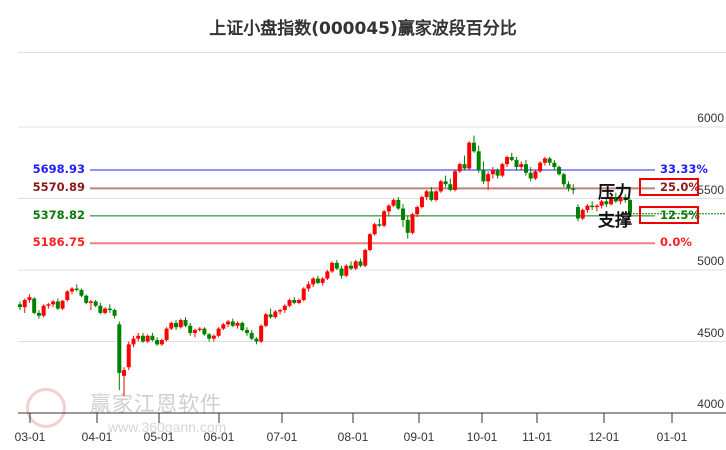  What do you see at coordinates (30, 437) in the screenshot?
I see `x-tick-label: 03-01` at bounding box center [30, 437].